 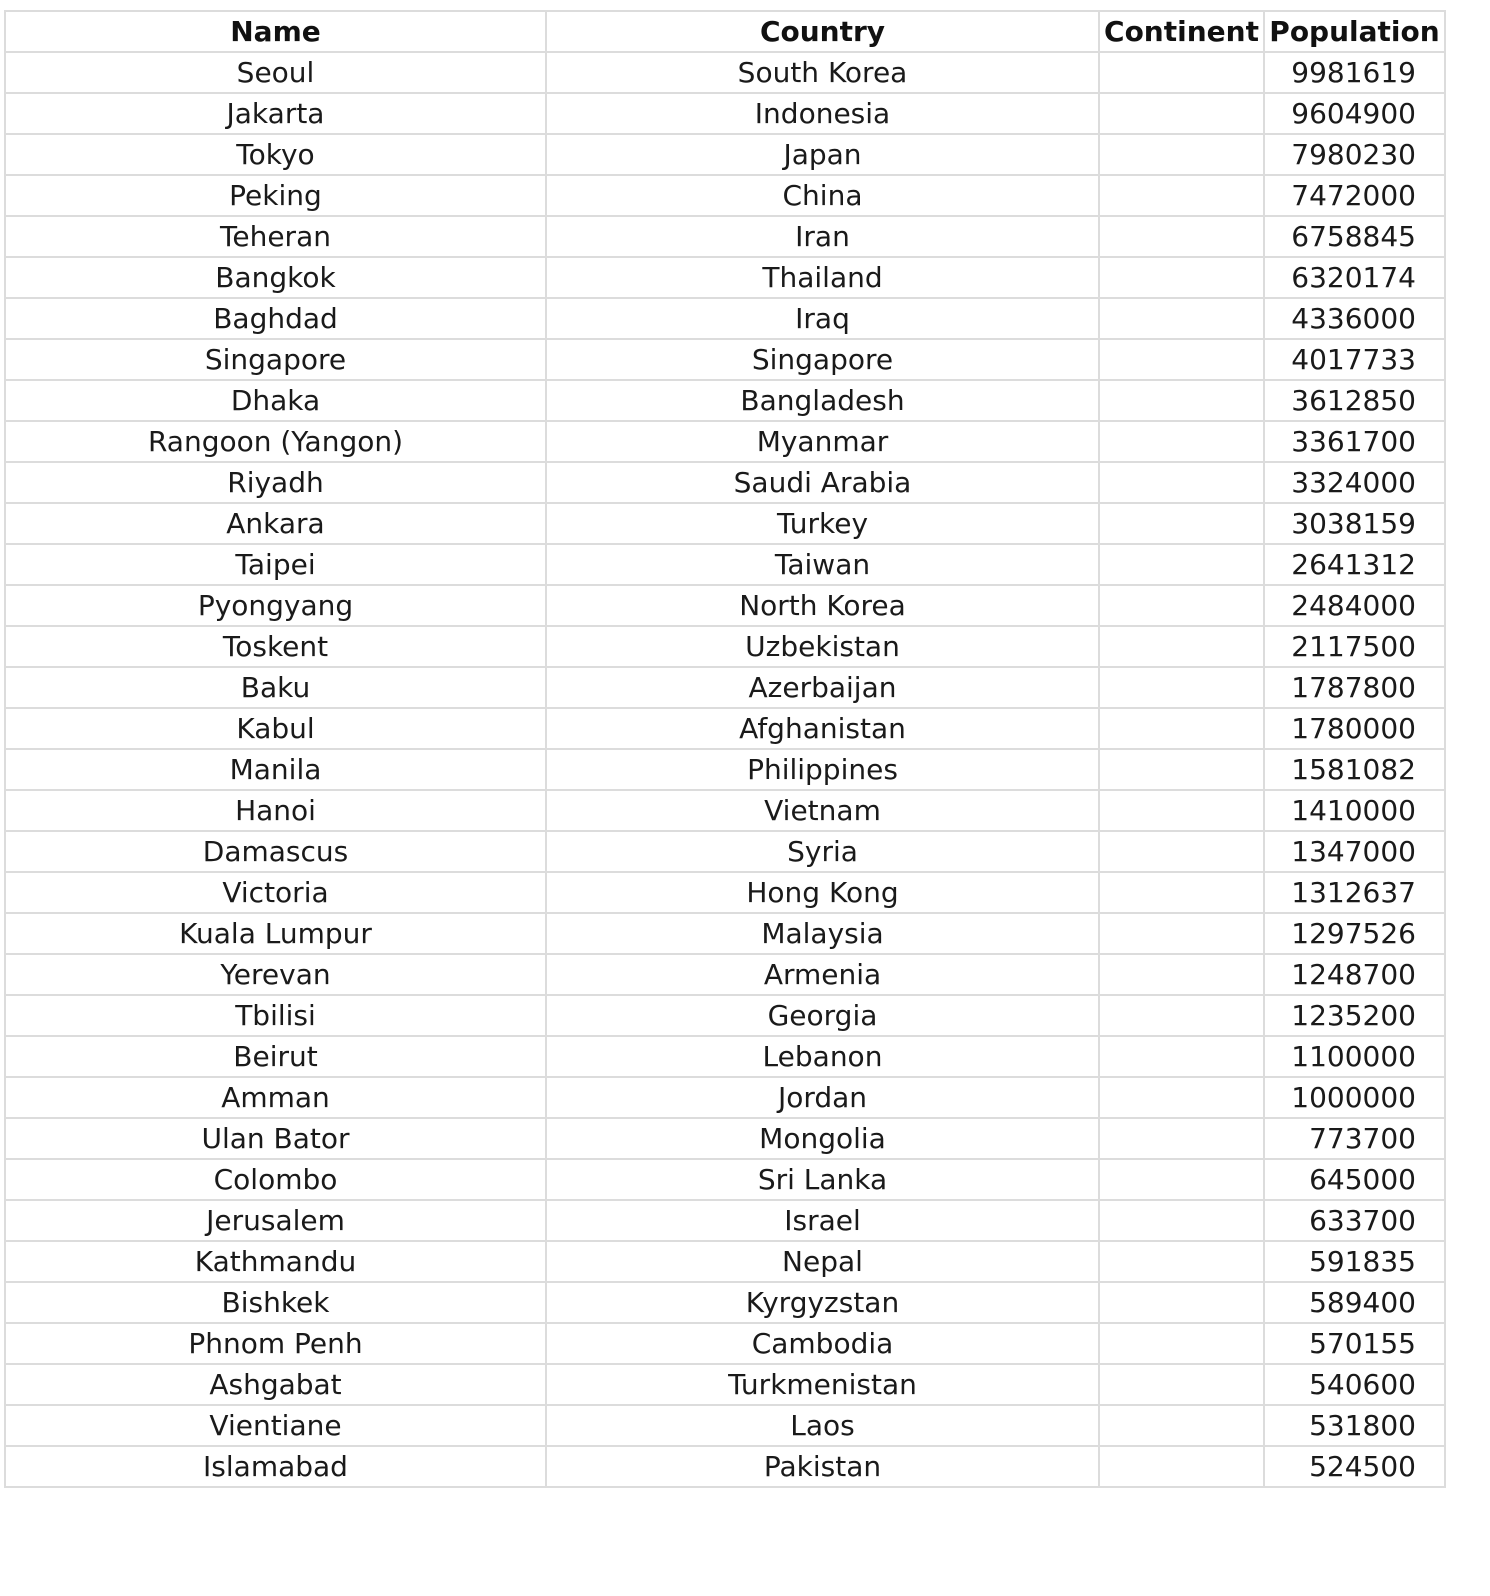 I want to click on cell-population: 1780000, so click(x=1354, y=728).